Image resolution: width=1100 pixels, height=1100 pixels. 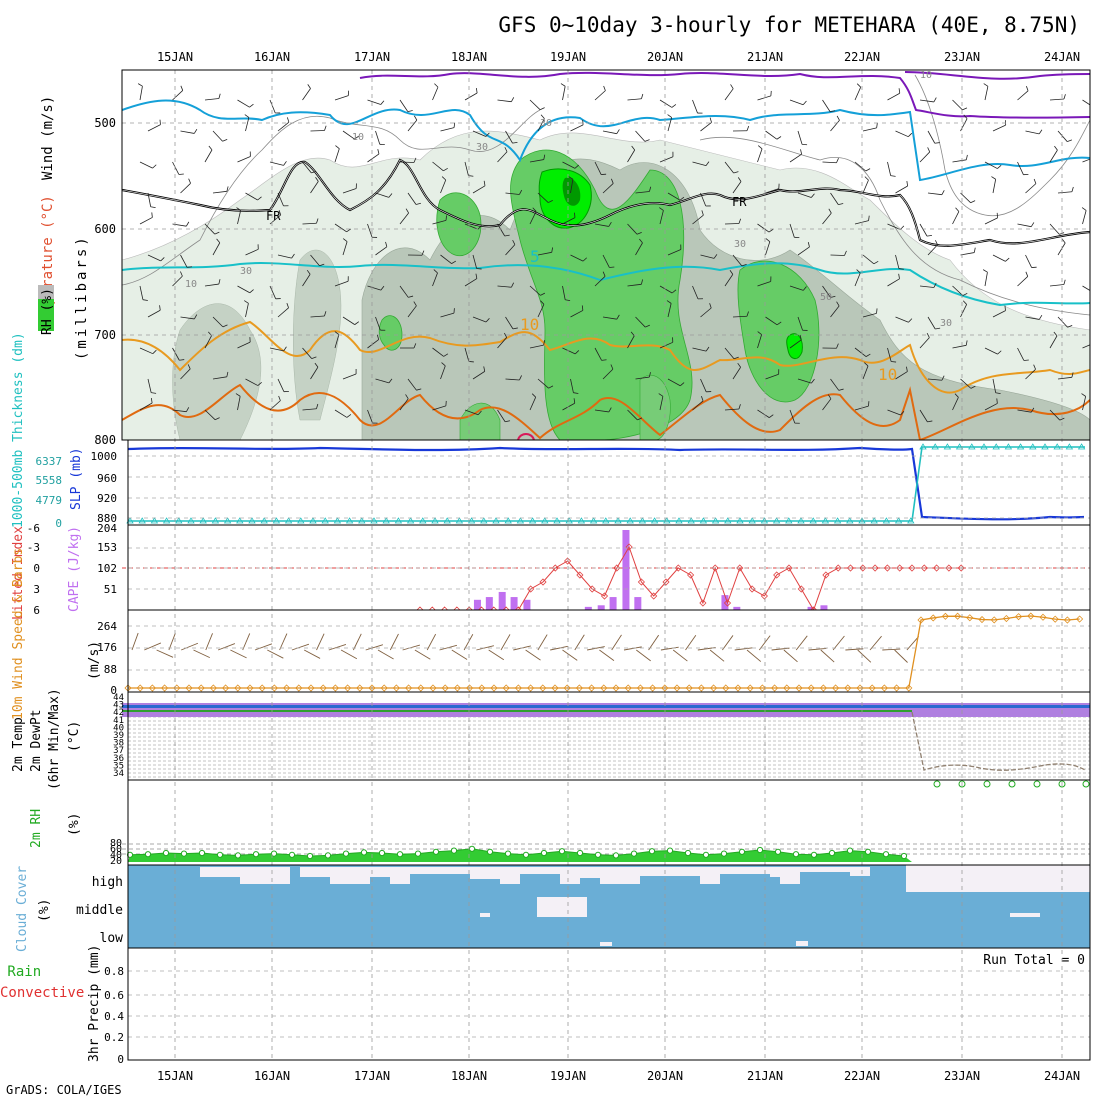 I want to click on wind-teal-line, so click(x=606, y=284).